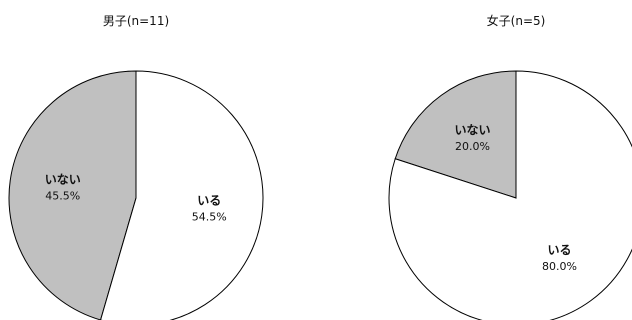  What do you see at coordinates (472, 146) in the screenshot?
I see `slice-value-inai: 20.0%` at bounding box center [472, 146].